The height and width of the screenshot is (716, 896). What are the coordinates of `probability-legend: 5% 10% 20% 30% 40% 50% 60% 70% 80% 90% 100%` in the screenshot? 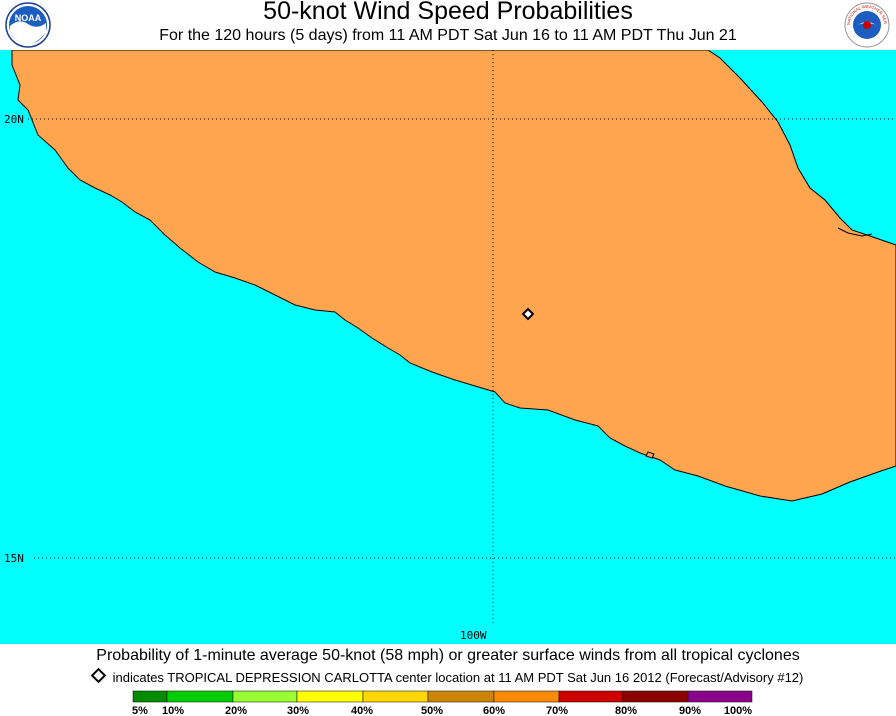 It's located at (442, 703).